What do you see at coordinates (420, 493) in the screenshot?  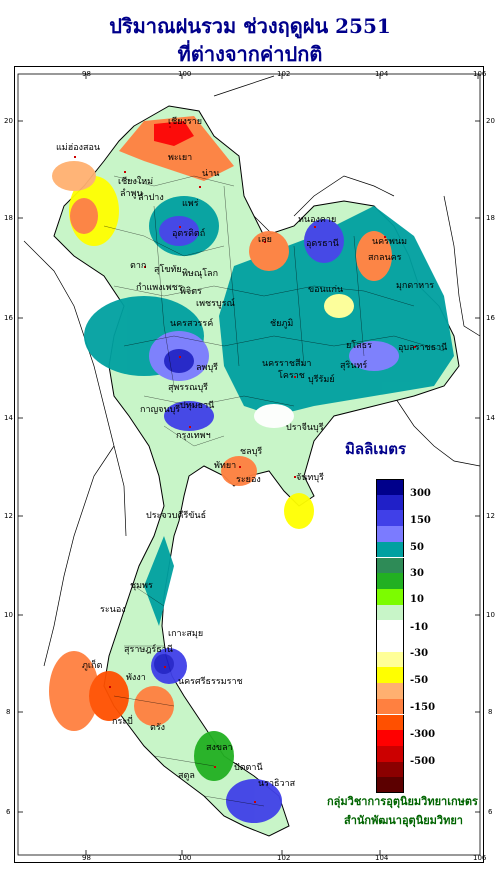 I see `legend-label: 300` at bounding box center [420, 493].